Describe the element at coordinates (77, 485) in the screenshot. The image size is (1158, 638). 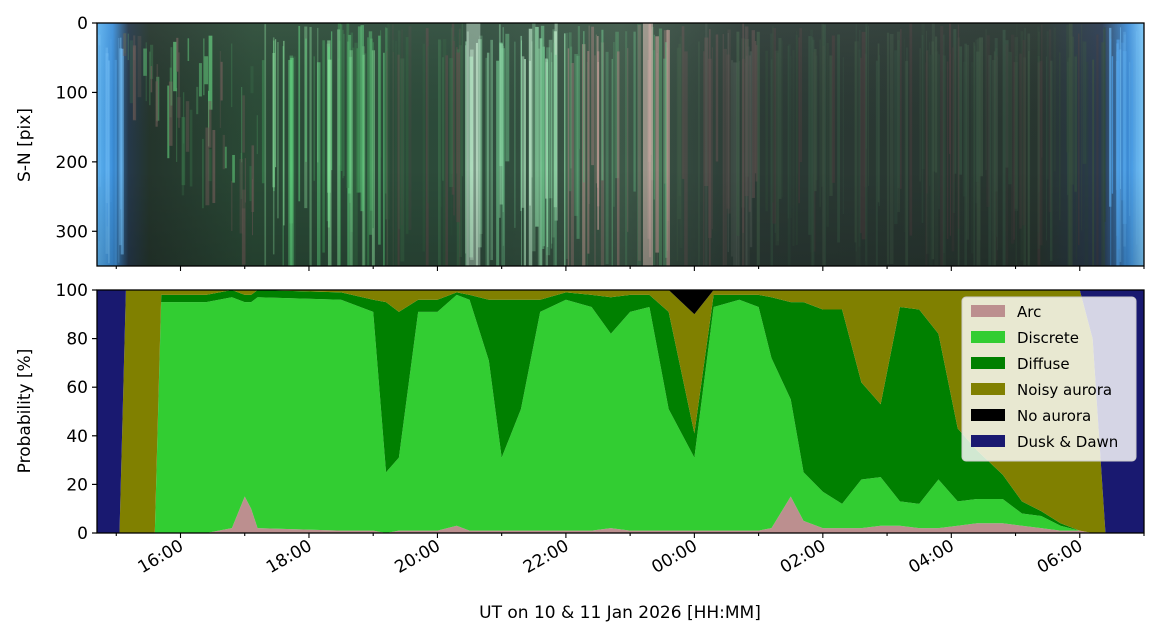
I see `probability-y-tick-label: 20` at that location.